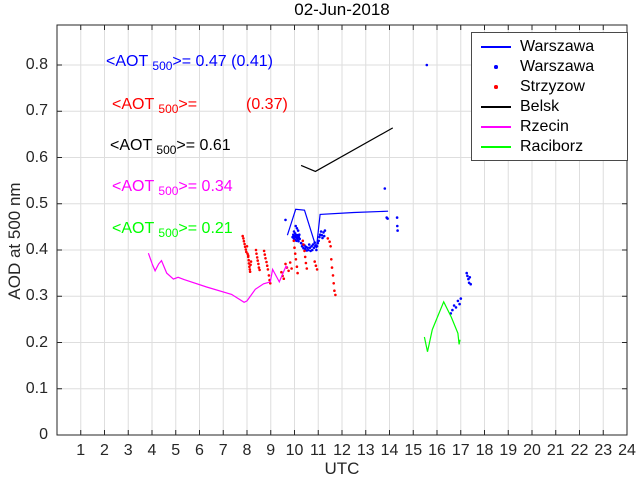  Describe the element at coordinates (549, 67) in the screenshot. I see `legend-item-warszawa-1: Warszawa` at that location.